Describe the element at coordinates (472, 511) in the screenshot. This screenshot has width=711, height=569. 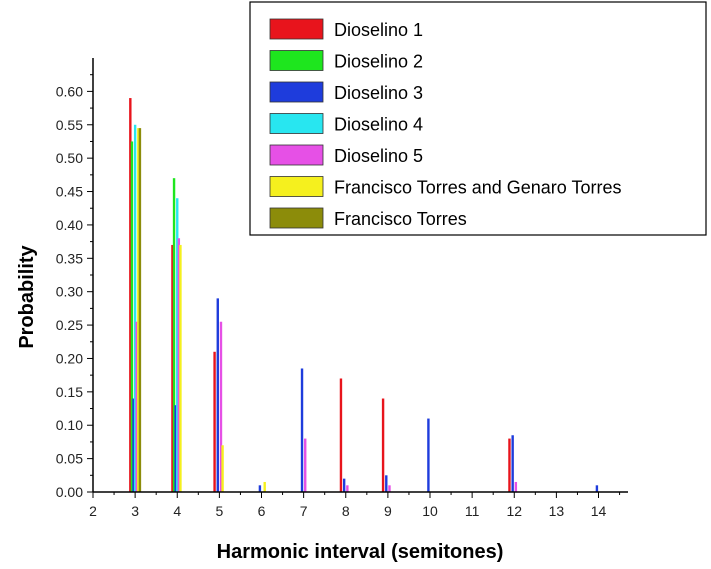
I see `x-tick-label: 11` at that location.